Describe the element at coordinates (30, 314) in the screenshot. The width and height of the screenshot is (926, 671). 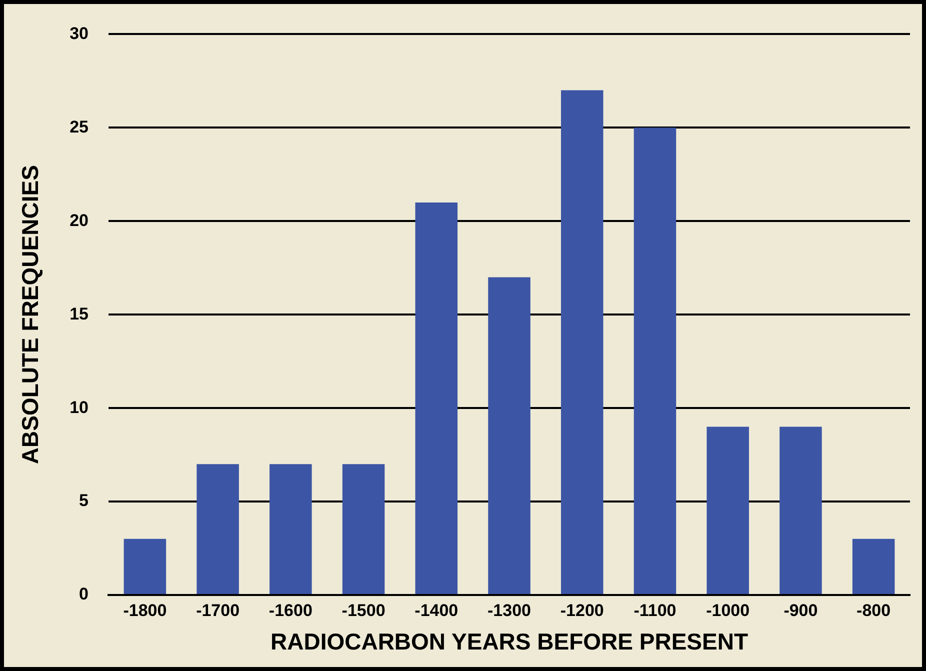
I see `y-axis-title: ABSOLUTE FREQUENCIES` at that location.